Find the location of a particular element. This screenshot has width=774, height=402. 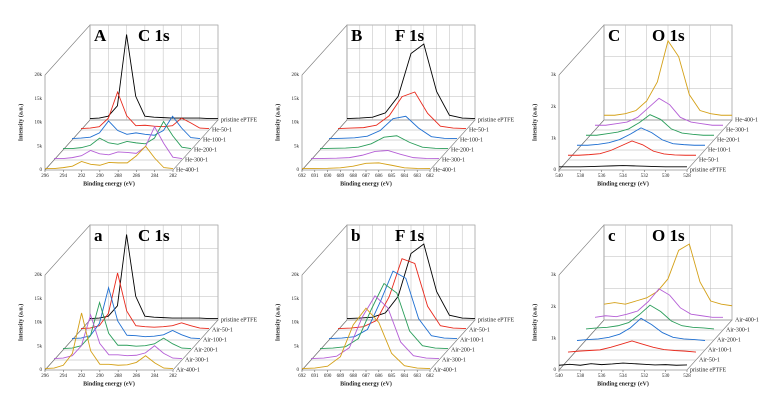

x-tick-label: 288 is located at coordinates (118, 176).